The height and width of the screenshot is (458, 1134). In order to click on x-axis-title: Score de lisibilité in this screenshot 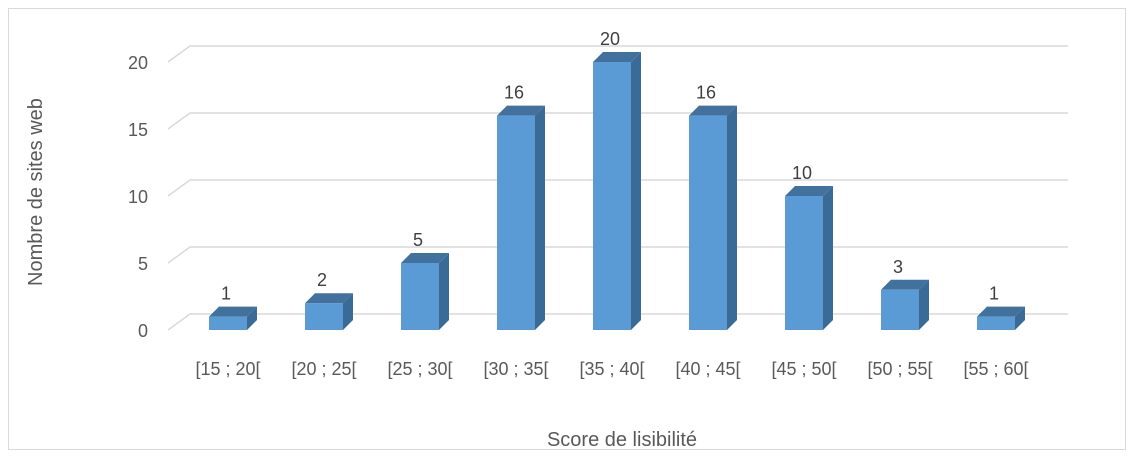, I will do `click(622, 440)`.